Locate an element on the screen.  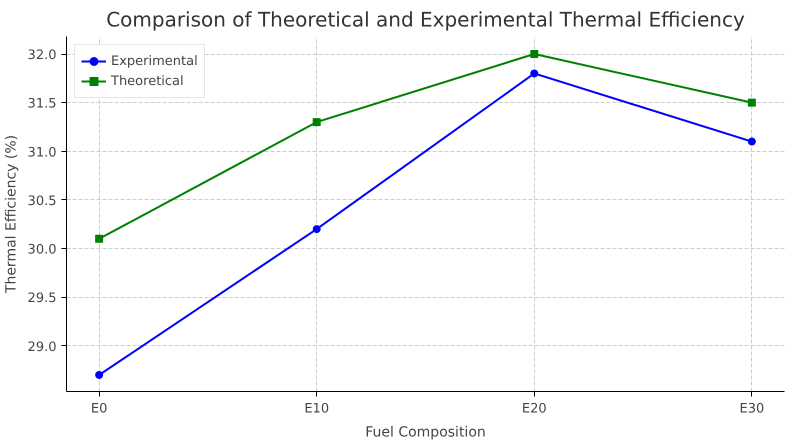
y-tick-label: 31.0 is located at coordinates (42, 152).